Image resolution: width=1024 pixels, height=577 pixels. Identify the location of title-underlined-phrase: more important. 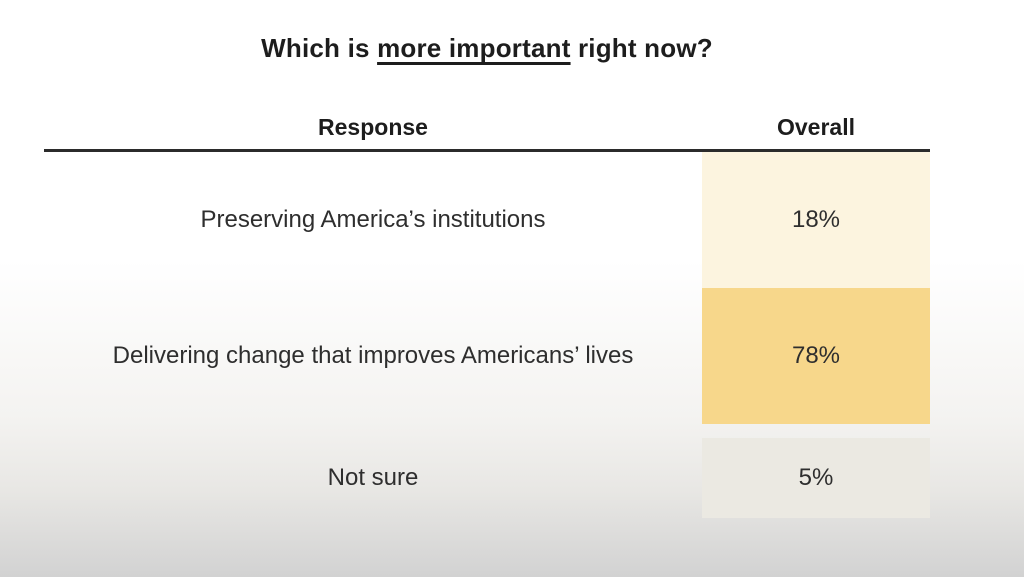
(474, 48).